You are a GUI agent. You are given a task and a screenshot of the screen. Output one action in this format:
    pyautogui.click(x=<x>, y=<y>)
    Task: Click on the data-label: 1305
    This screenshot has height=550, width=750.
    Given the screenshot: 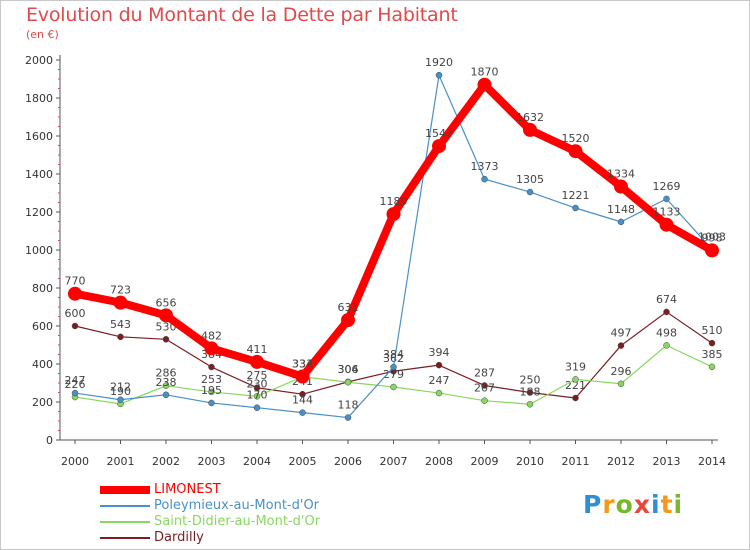 What is the action you would take?
    pyautogui.click(x=530, y=179)
    